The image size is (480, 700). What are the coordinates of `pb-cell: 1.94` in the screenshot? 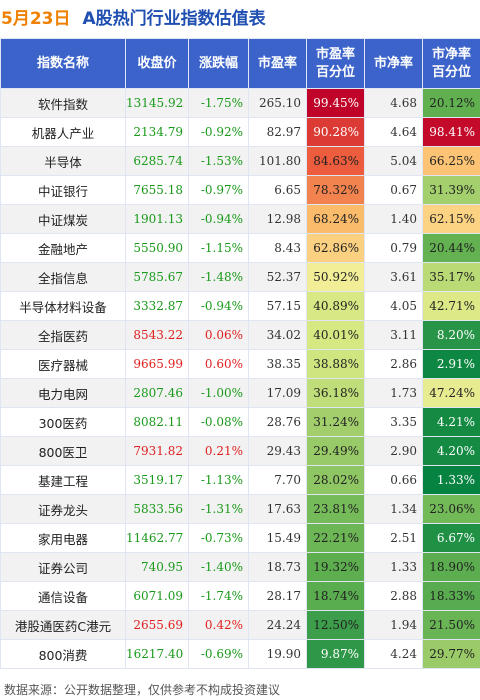 It's located at (393, 625).